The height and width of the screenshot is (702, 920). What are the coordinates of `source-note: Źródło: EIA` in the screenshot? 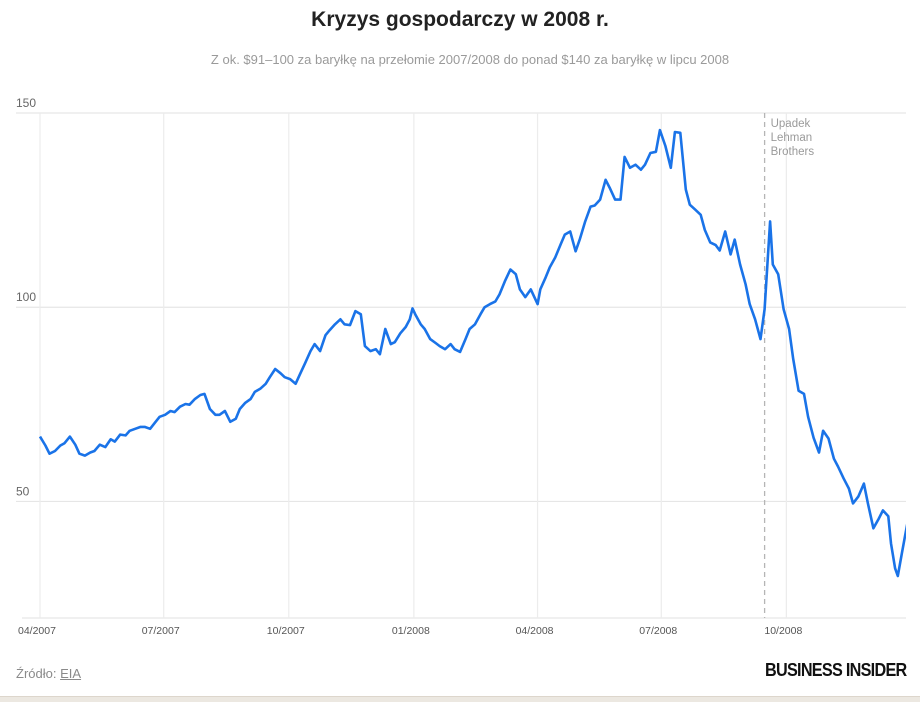 It's located at (48, 673).